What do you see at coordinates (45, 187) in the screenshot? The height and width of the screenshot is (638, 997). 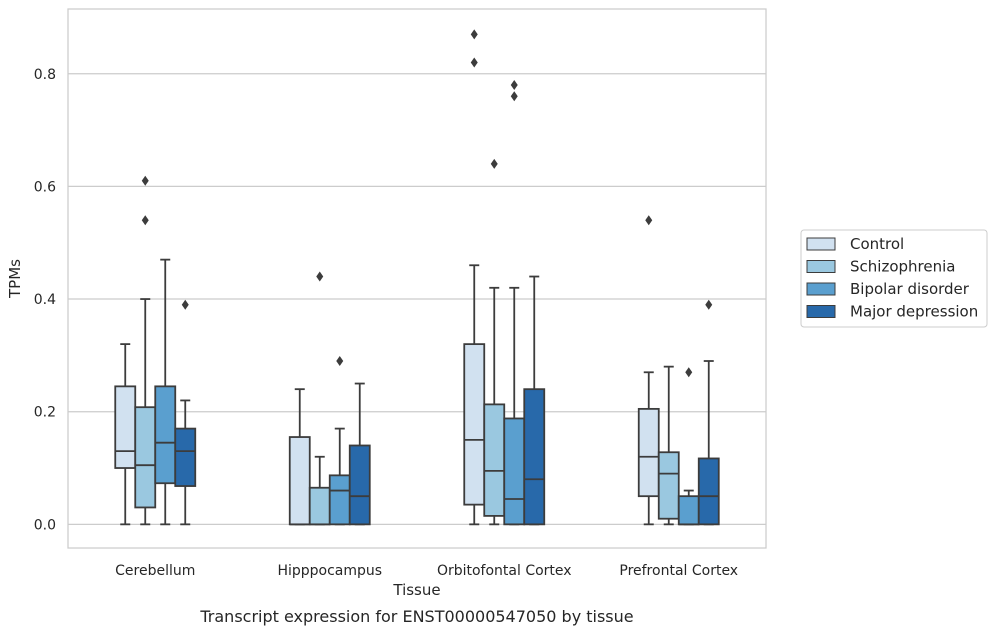 I see `y-tick-label: 0.6` at bounding box center [45, 187].